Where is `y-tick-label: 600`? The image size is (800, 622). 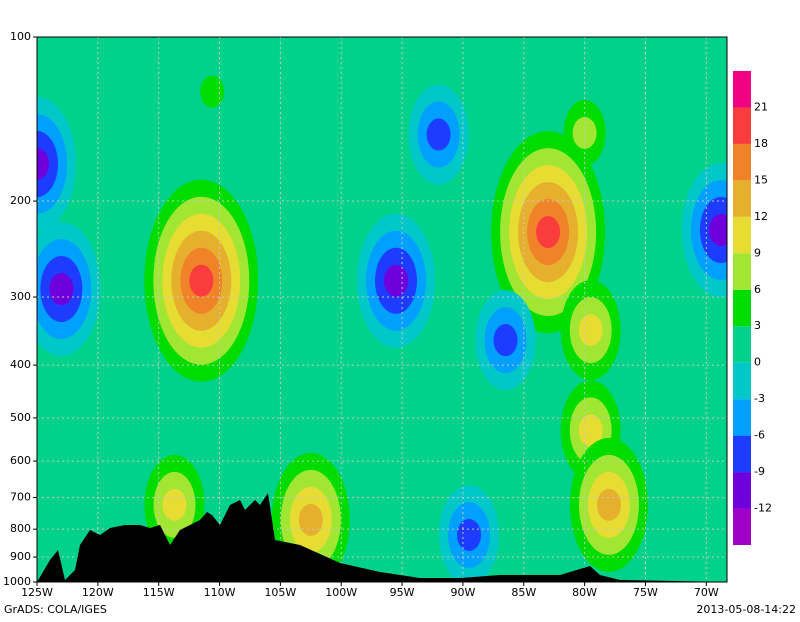 y-tick-label: 600 is located at coordinates (20, 460).